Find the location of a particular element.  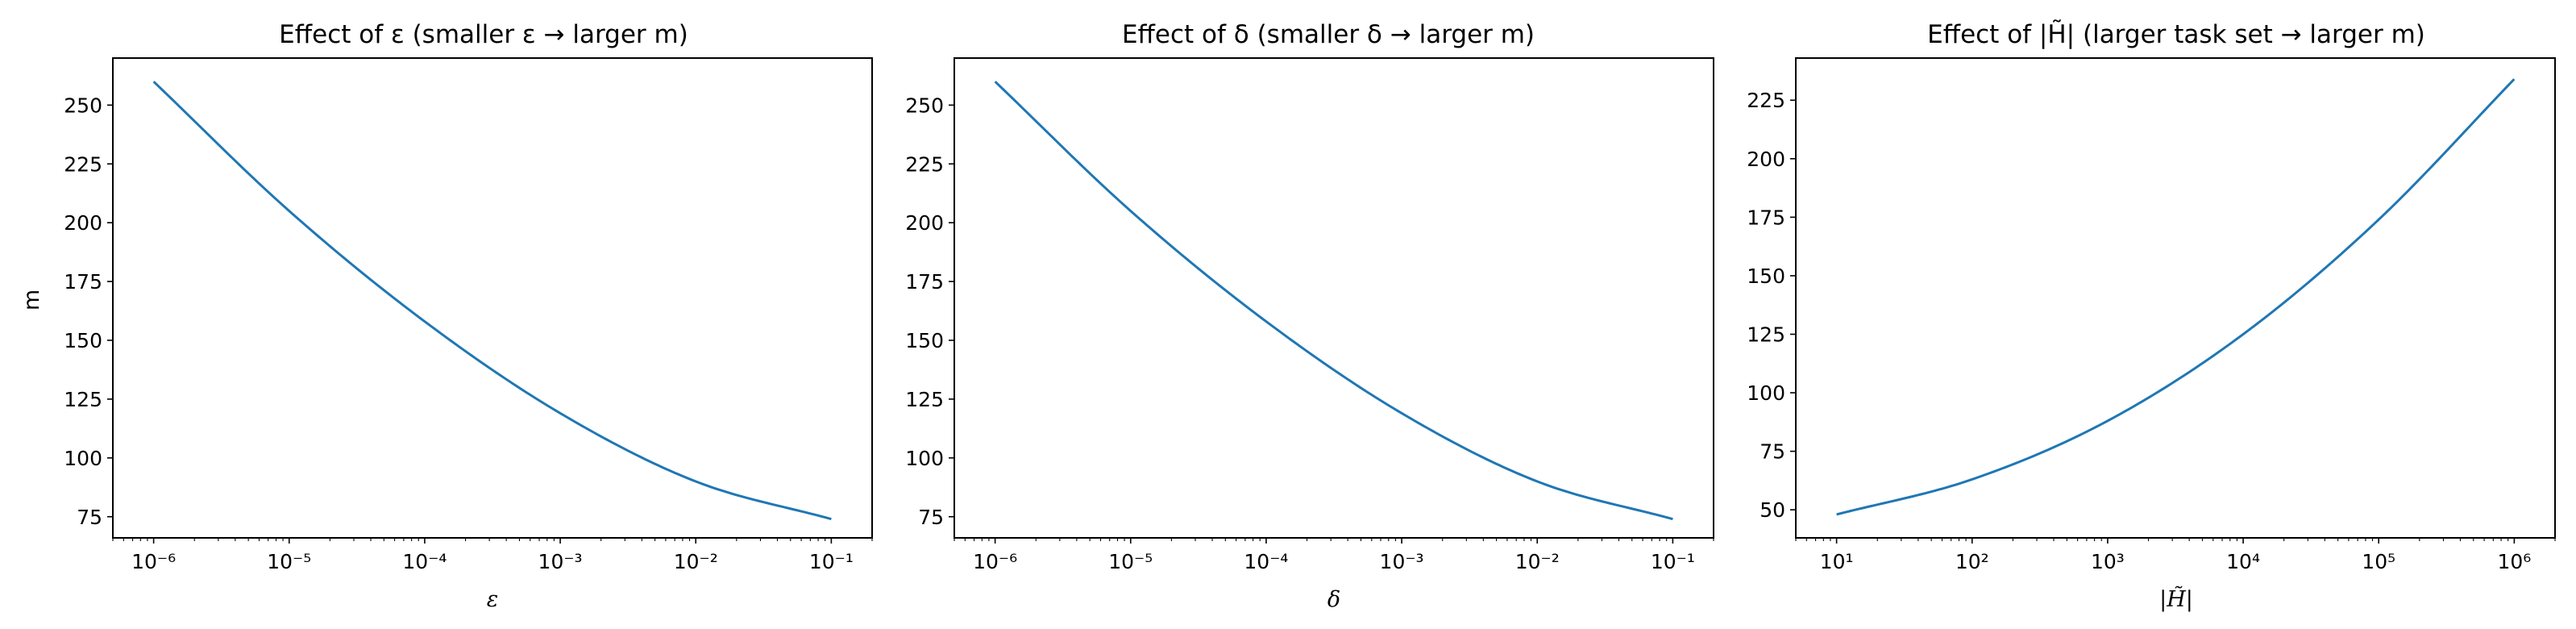

x-tick-label: 10⁶ is located at coordinates (2514, 561).